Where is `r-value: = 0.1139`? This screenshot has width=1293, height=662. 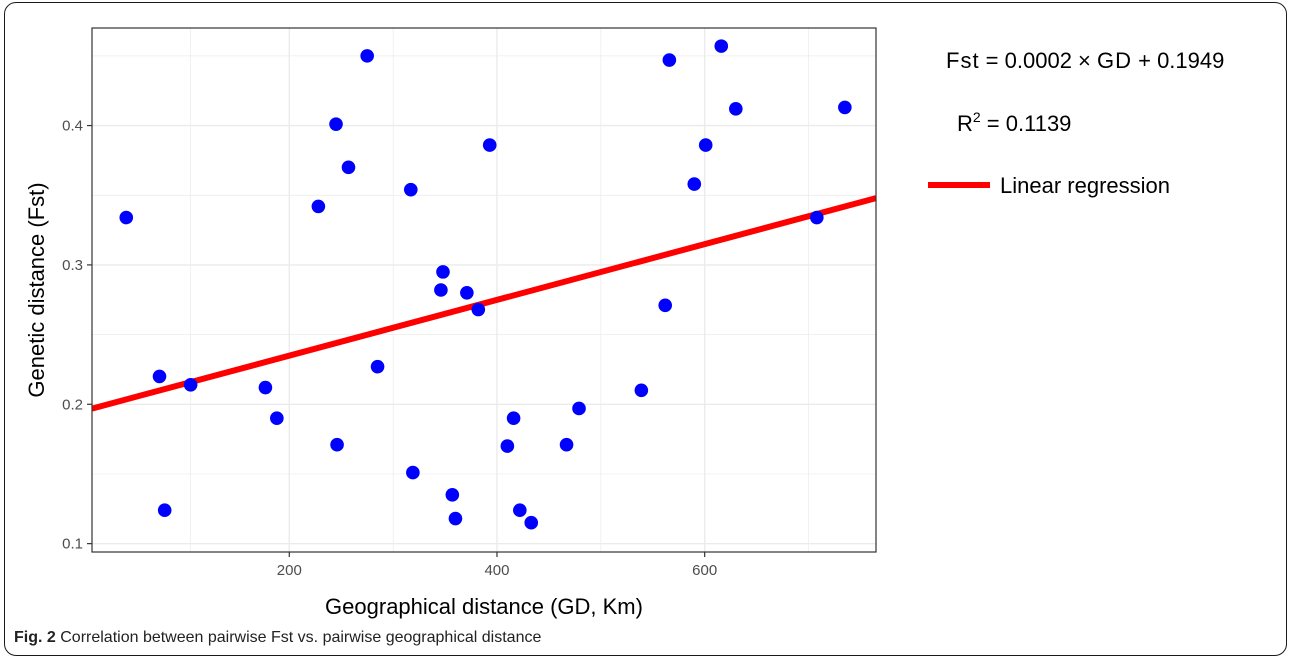
r-value: = 0.1139 is located at coordinates (1026, 123).